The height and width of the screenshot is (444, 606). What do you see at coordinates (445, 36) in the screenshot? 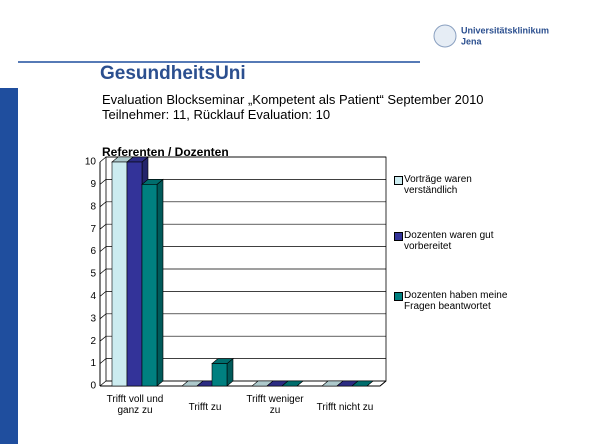
I see `logo-icon` at bounding box center [445, 36].